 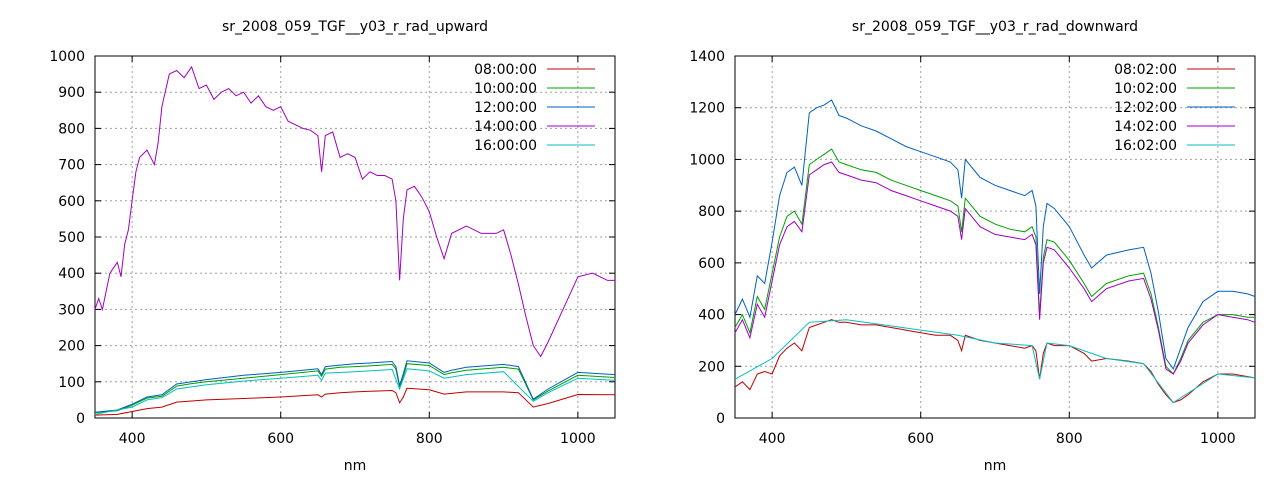 I want to click on legend-label: 16:00:00, so click(x=505, y=146).